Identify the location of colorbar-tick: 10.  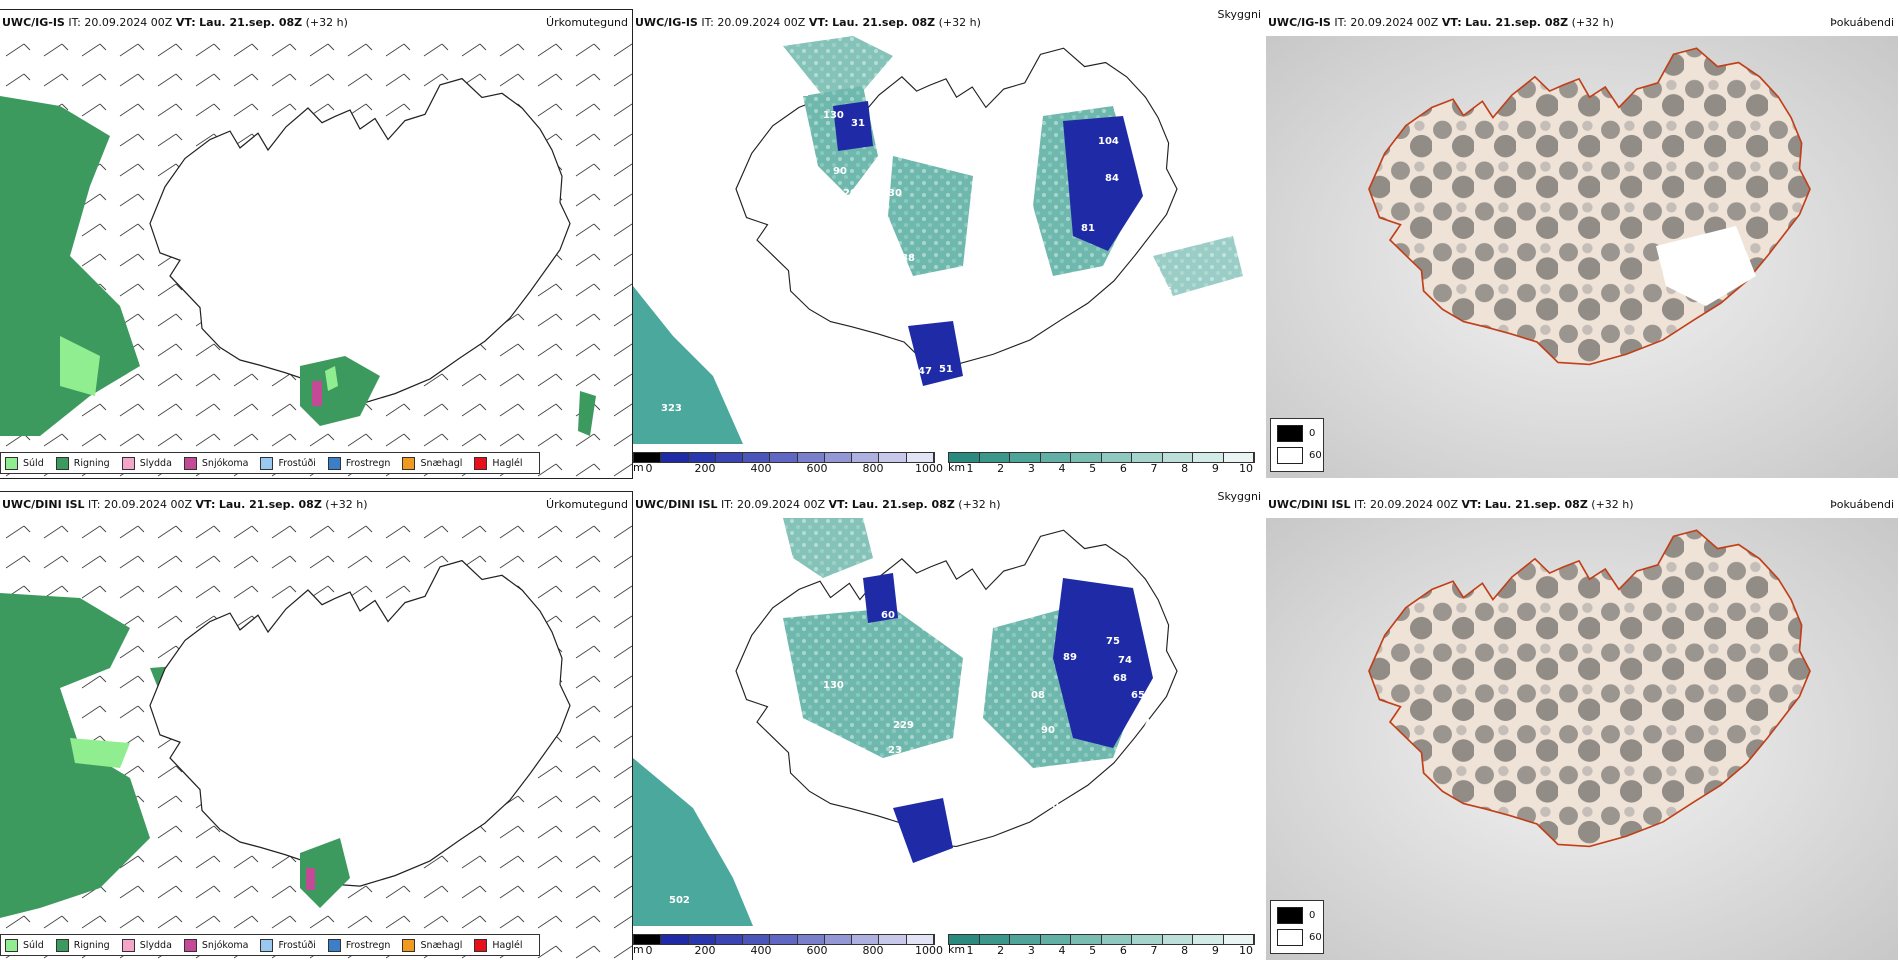
(1246, 950).